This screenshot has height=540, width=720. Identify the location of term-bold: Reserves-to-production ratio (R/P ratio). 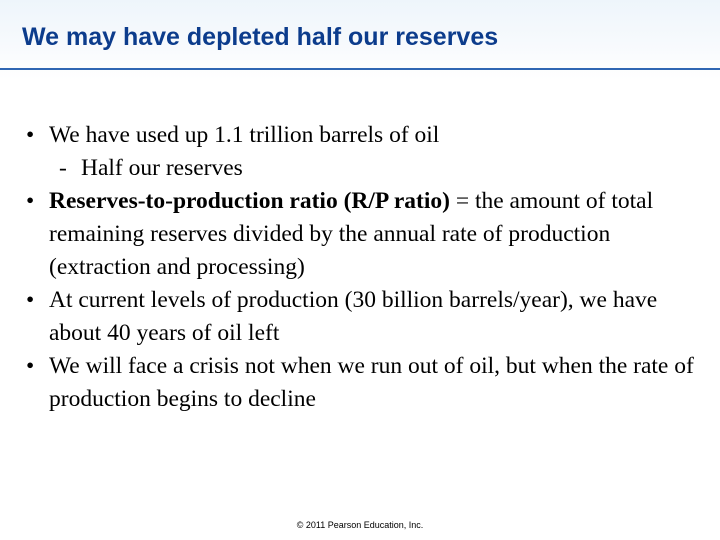
(249, 201).